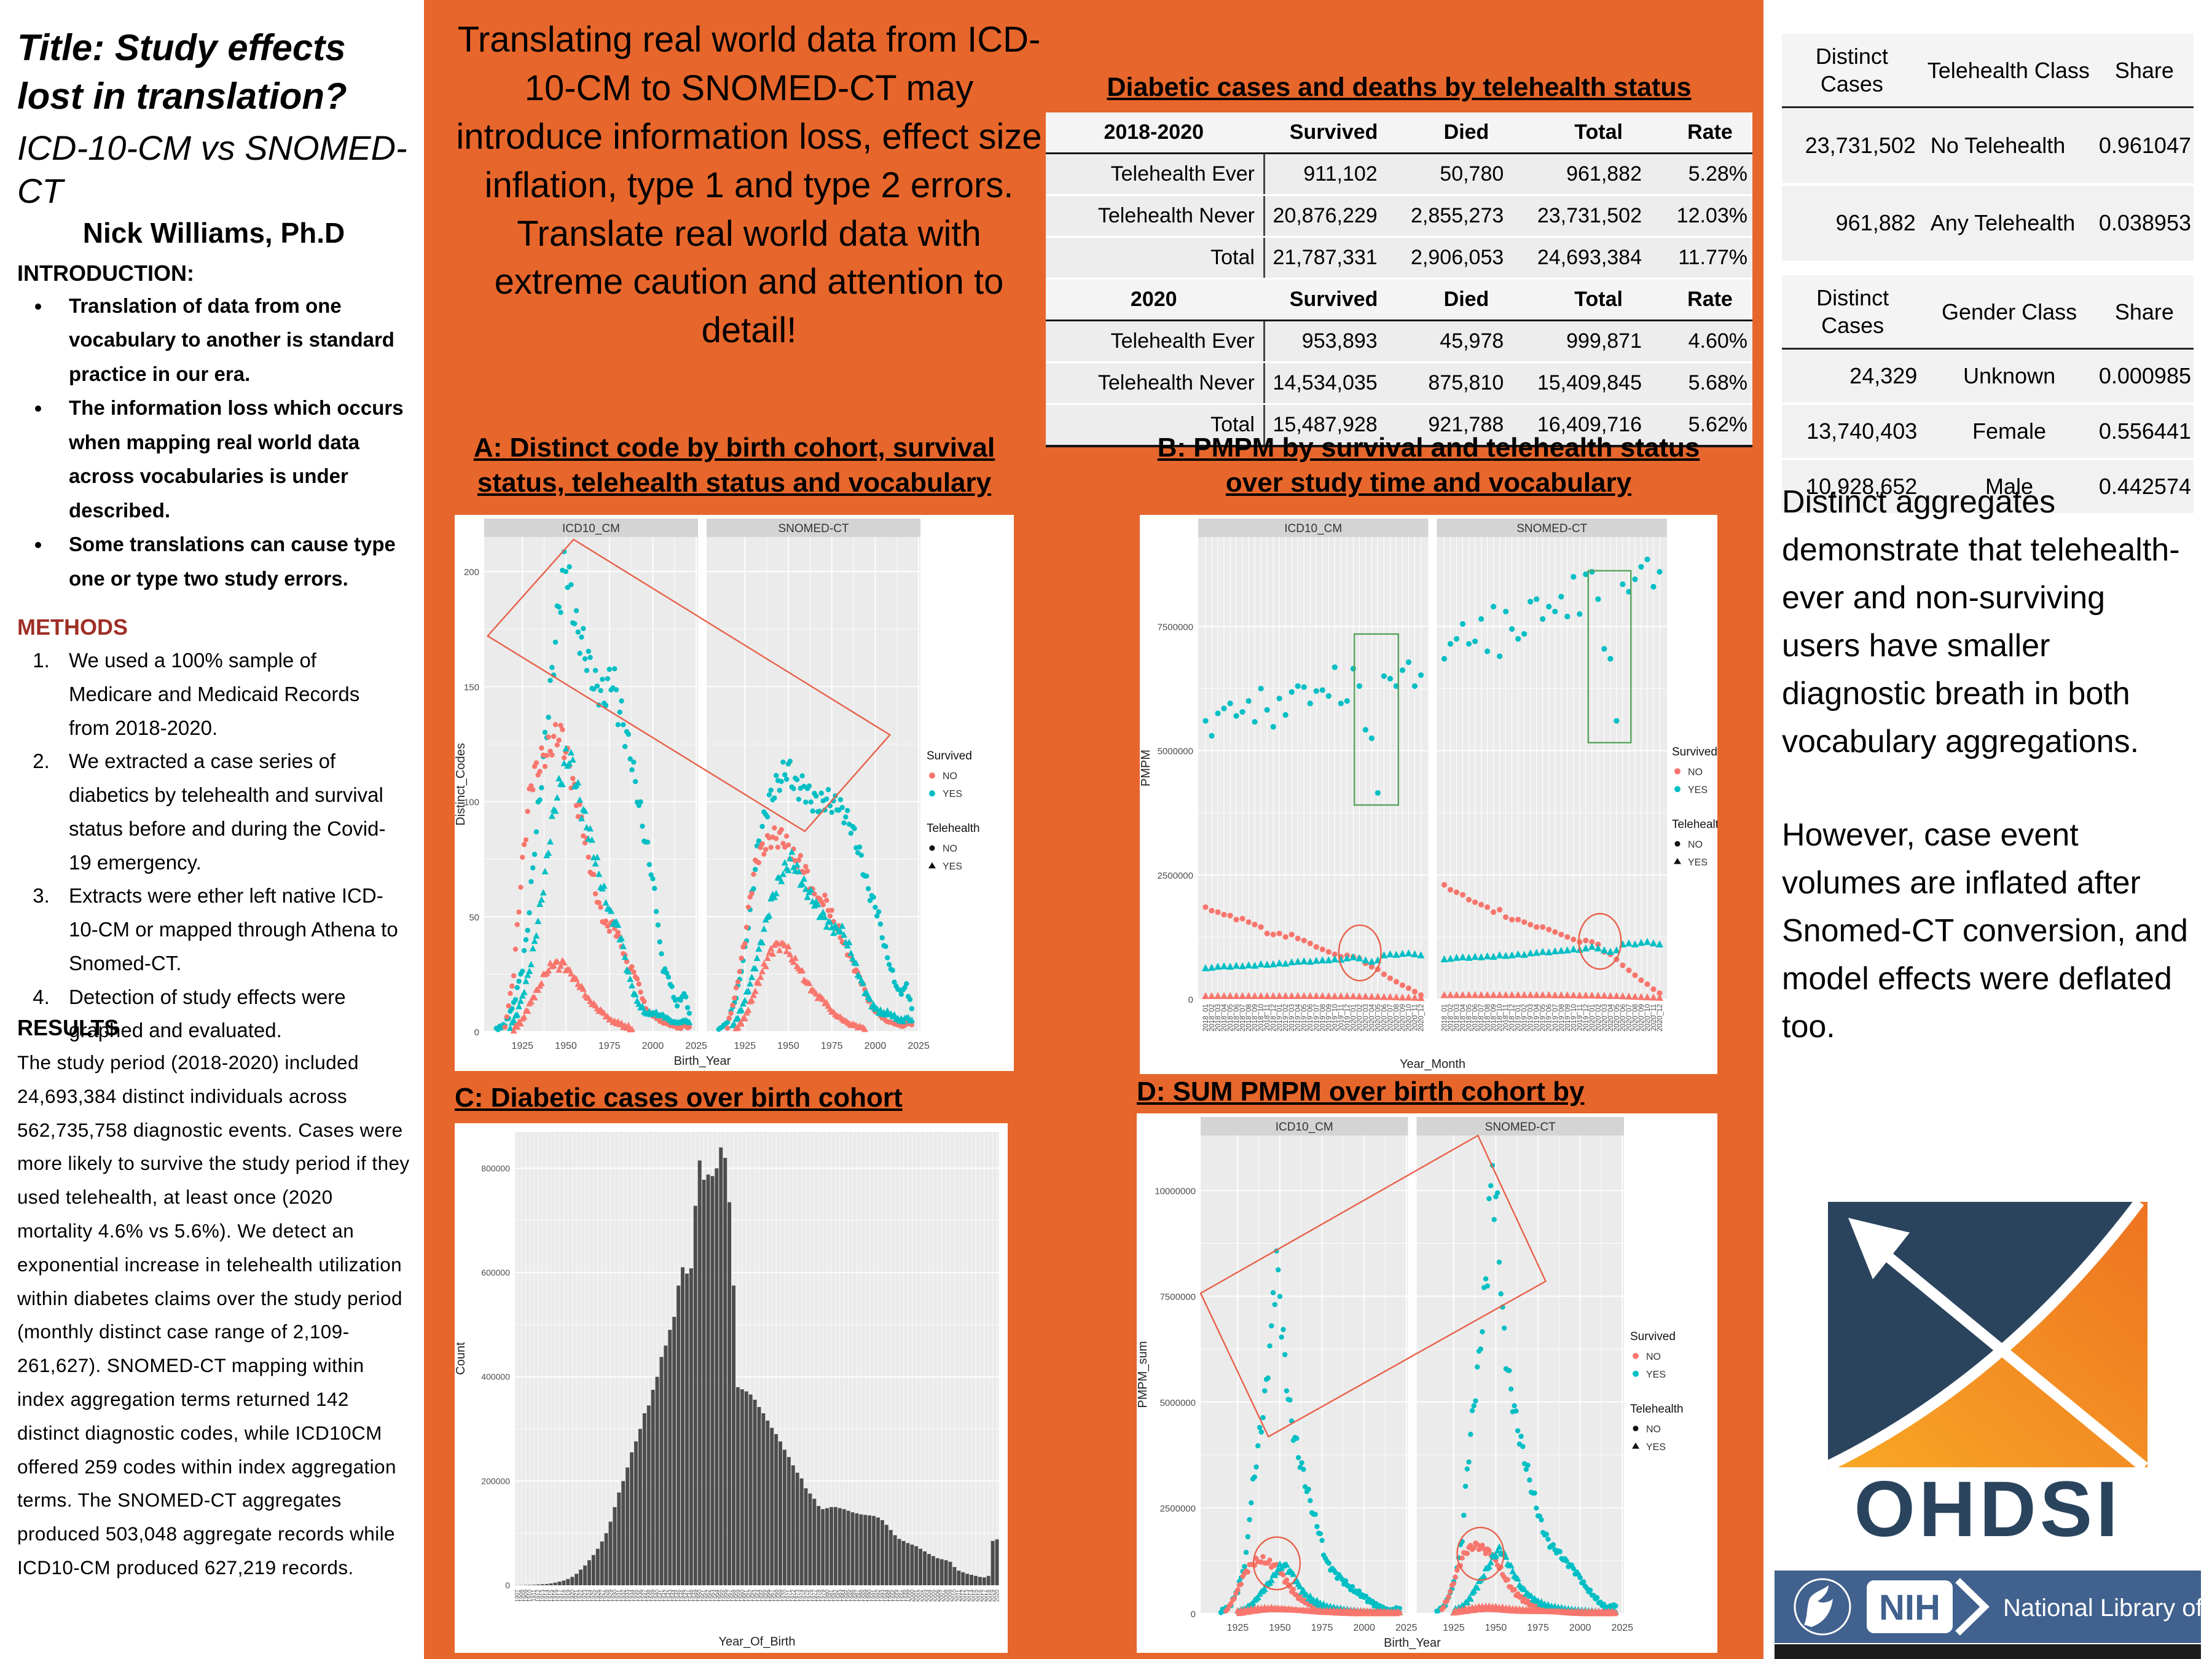 This screenshot has height=1659, width=2212. Describe the element at coordinates (1175, 627) in the screenshot. I see `svg-text: 7500000` at that location.